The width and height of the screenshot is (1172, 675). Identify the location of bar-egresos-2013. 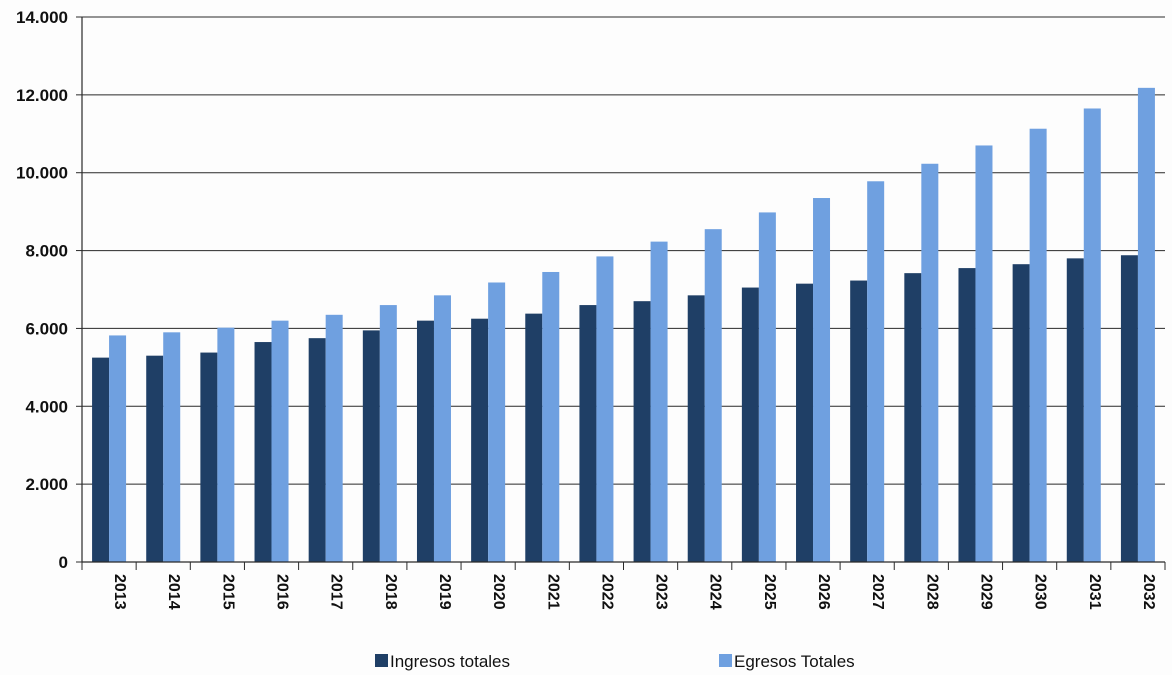
(118, 448).